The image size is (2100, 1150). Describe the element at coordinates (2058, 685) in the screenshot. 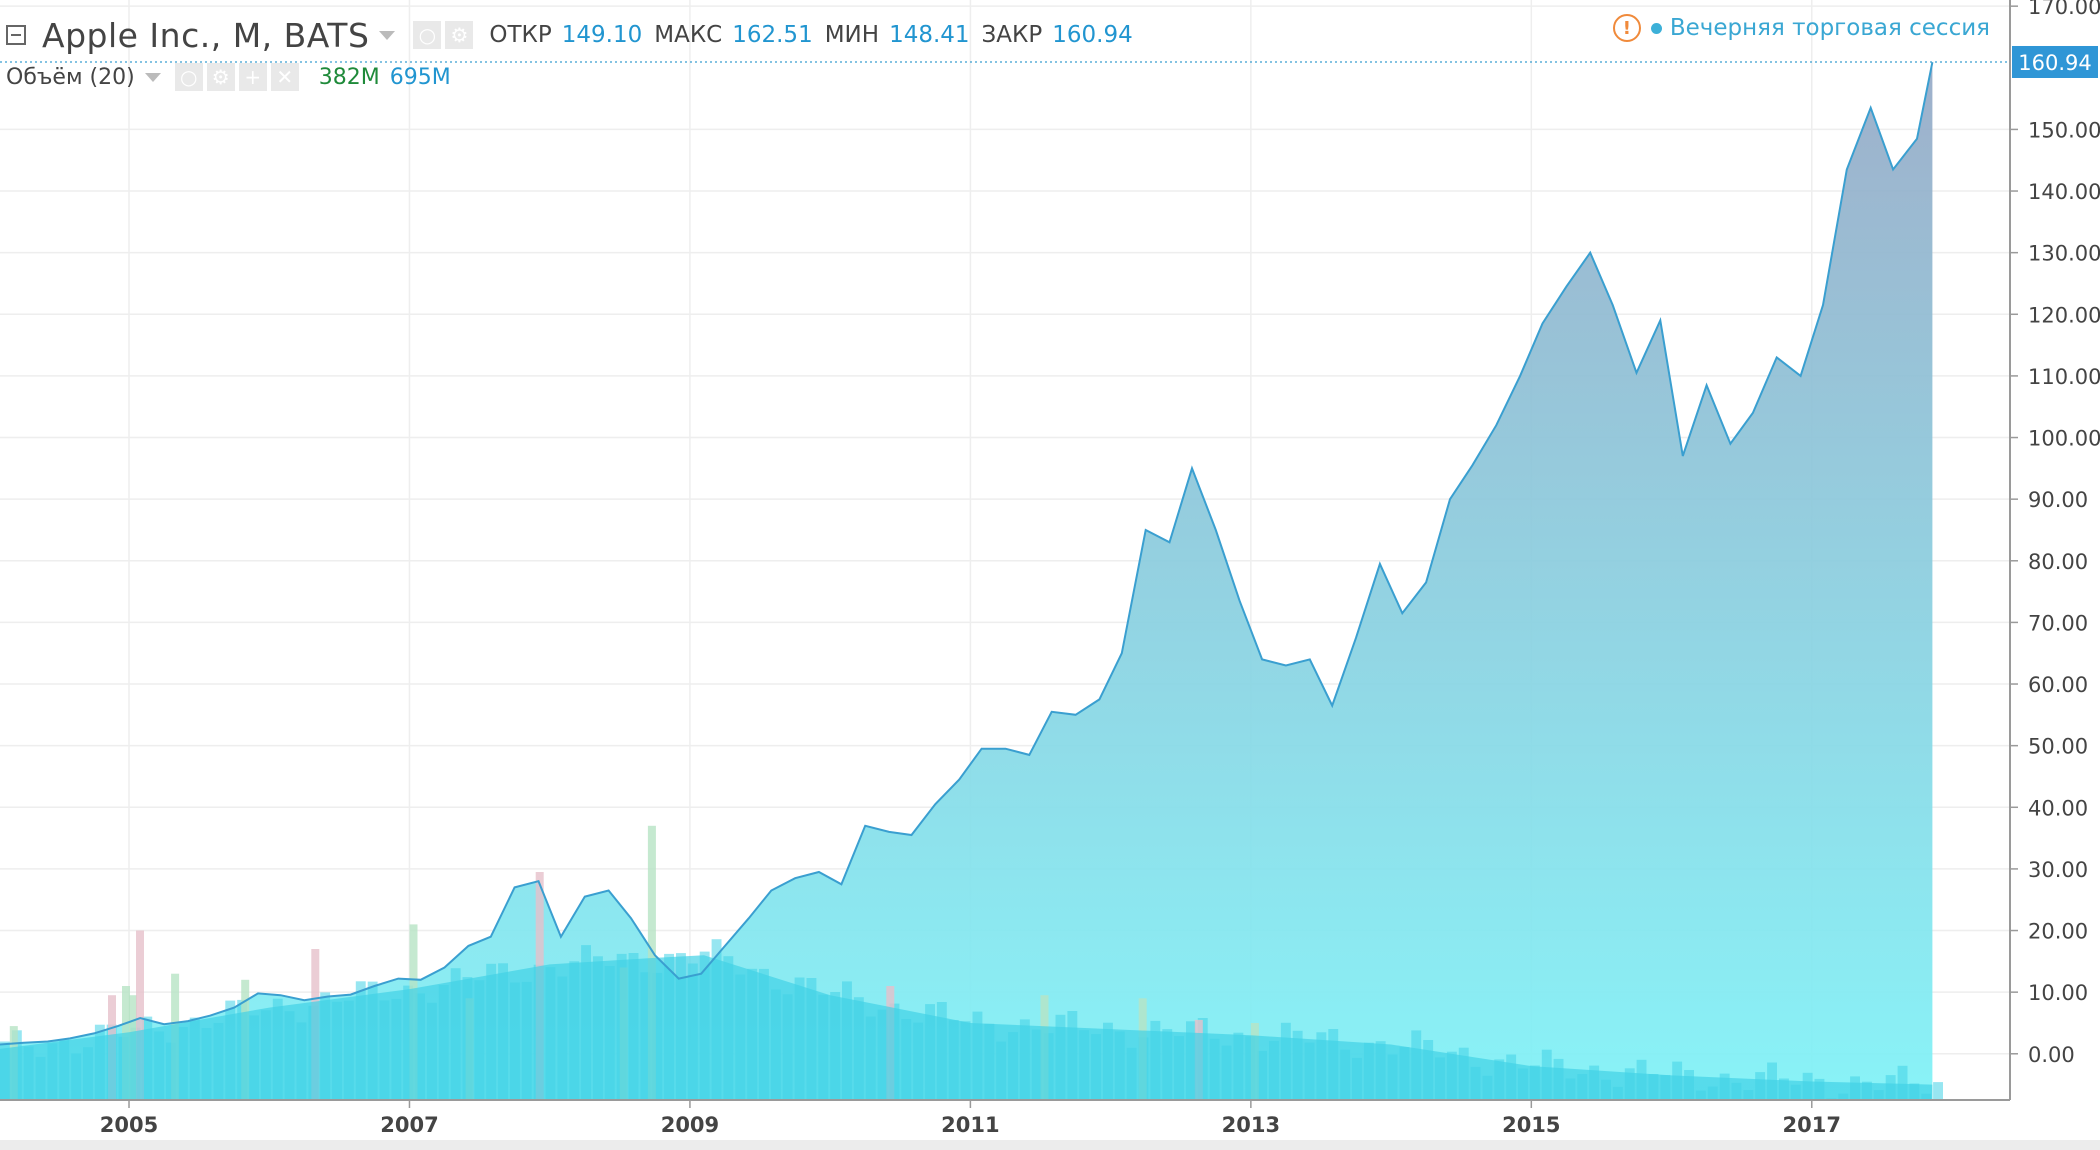

I see `y-tick-label: 60.00` at that location.